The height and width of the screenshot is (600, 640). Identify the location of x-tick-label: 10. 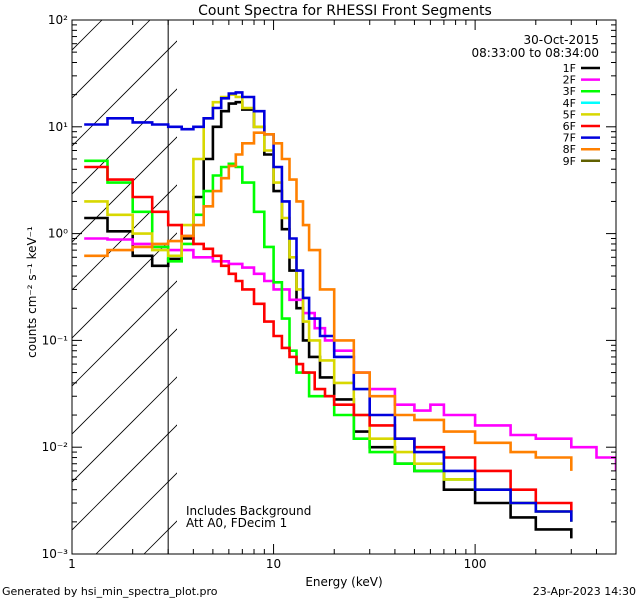
(273, 564).